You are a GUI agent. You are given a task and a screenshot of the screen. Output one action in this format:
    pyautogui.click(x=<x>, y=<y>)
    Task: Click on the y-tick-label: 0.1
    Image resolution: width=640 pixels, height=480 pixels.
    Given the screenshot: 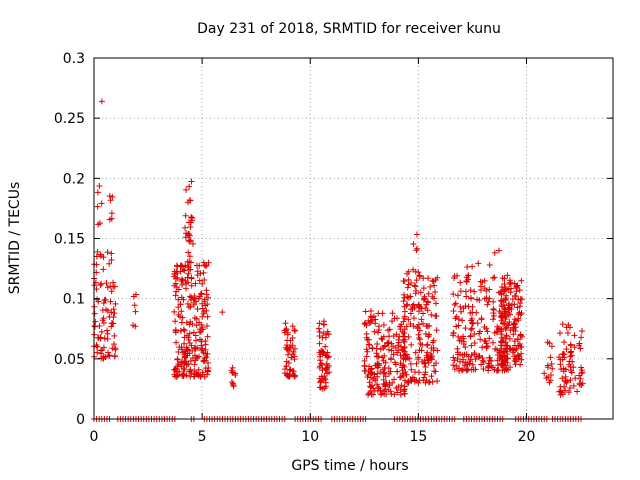 What is the action you would take?
    pyautogui.click(x=74, y=300)
    